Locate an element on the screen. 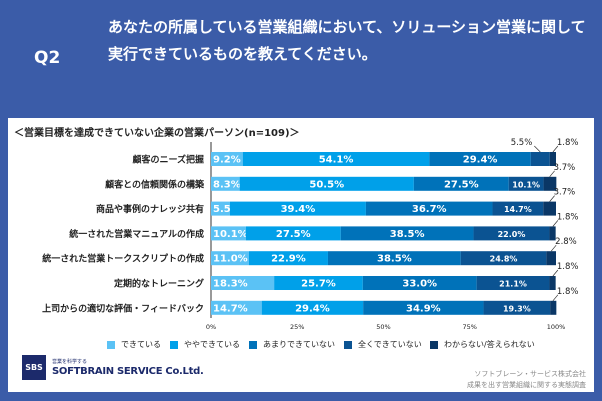 This screenshot has width=602, height=401. data-label: 18.3% is located at coordinates (230, 284).